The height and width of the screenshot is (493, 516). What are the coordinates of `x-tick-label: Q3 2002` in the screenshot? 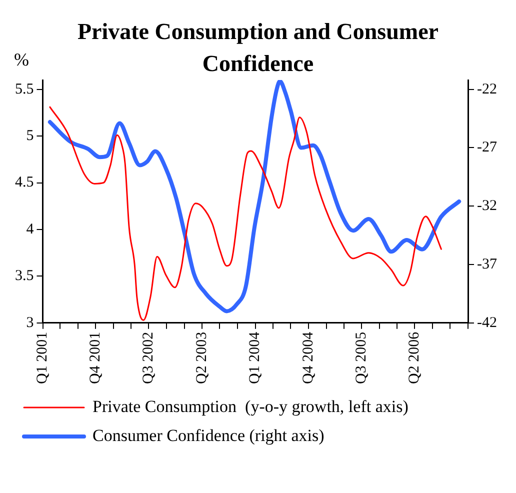 It's located at (148, 358).